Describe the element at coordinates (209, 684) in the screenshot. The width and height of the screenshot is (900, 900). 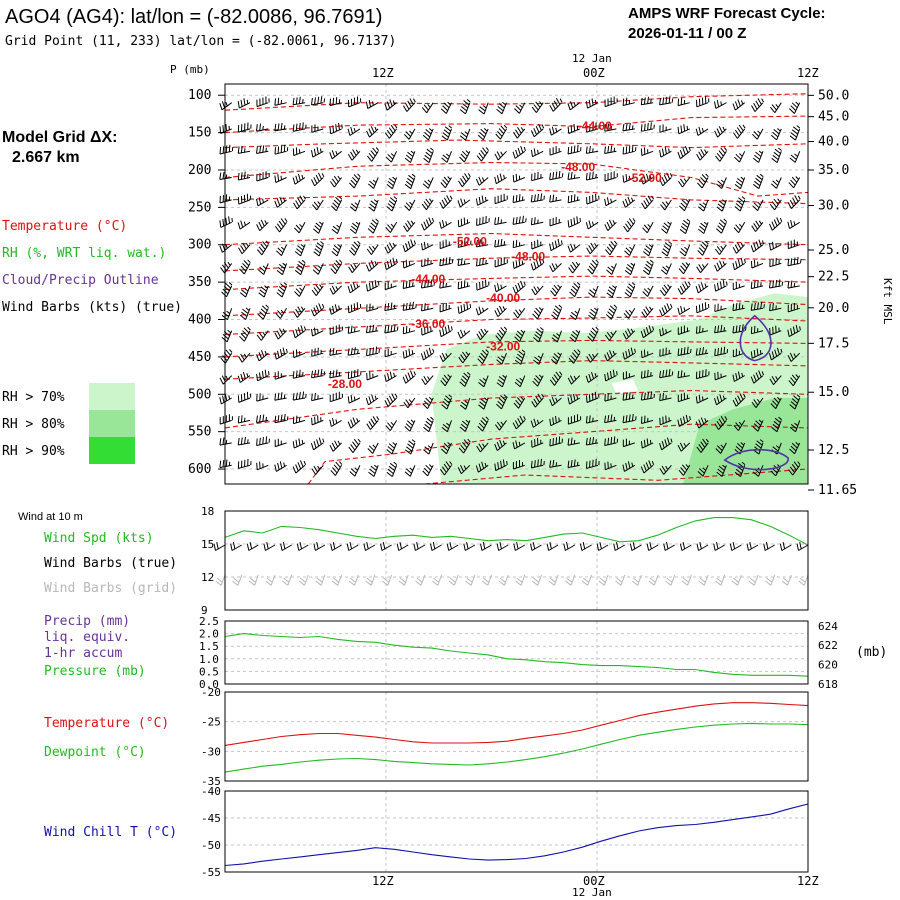
I see `precip-ytick-0: 0.0` at that location.